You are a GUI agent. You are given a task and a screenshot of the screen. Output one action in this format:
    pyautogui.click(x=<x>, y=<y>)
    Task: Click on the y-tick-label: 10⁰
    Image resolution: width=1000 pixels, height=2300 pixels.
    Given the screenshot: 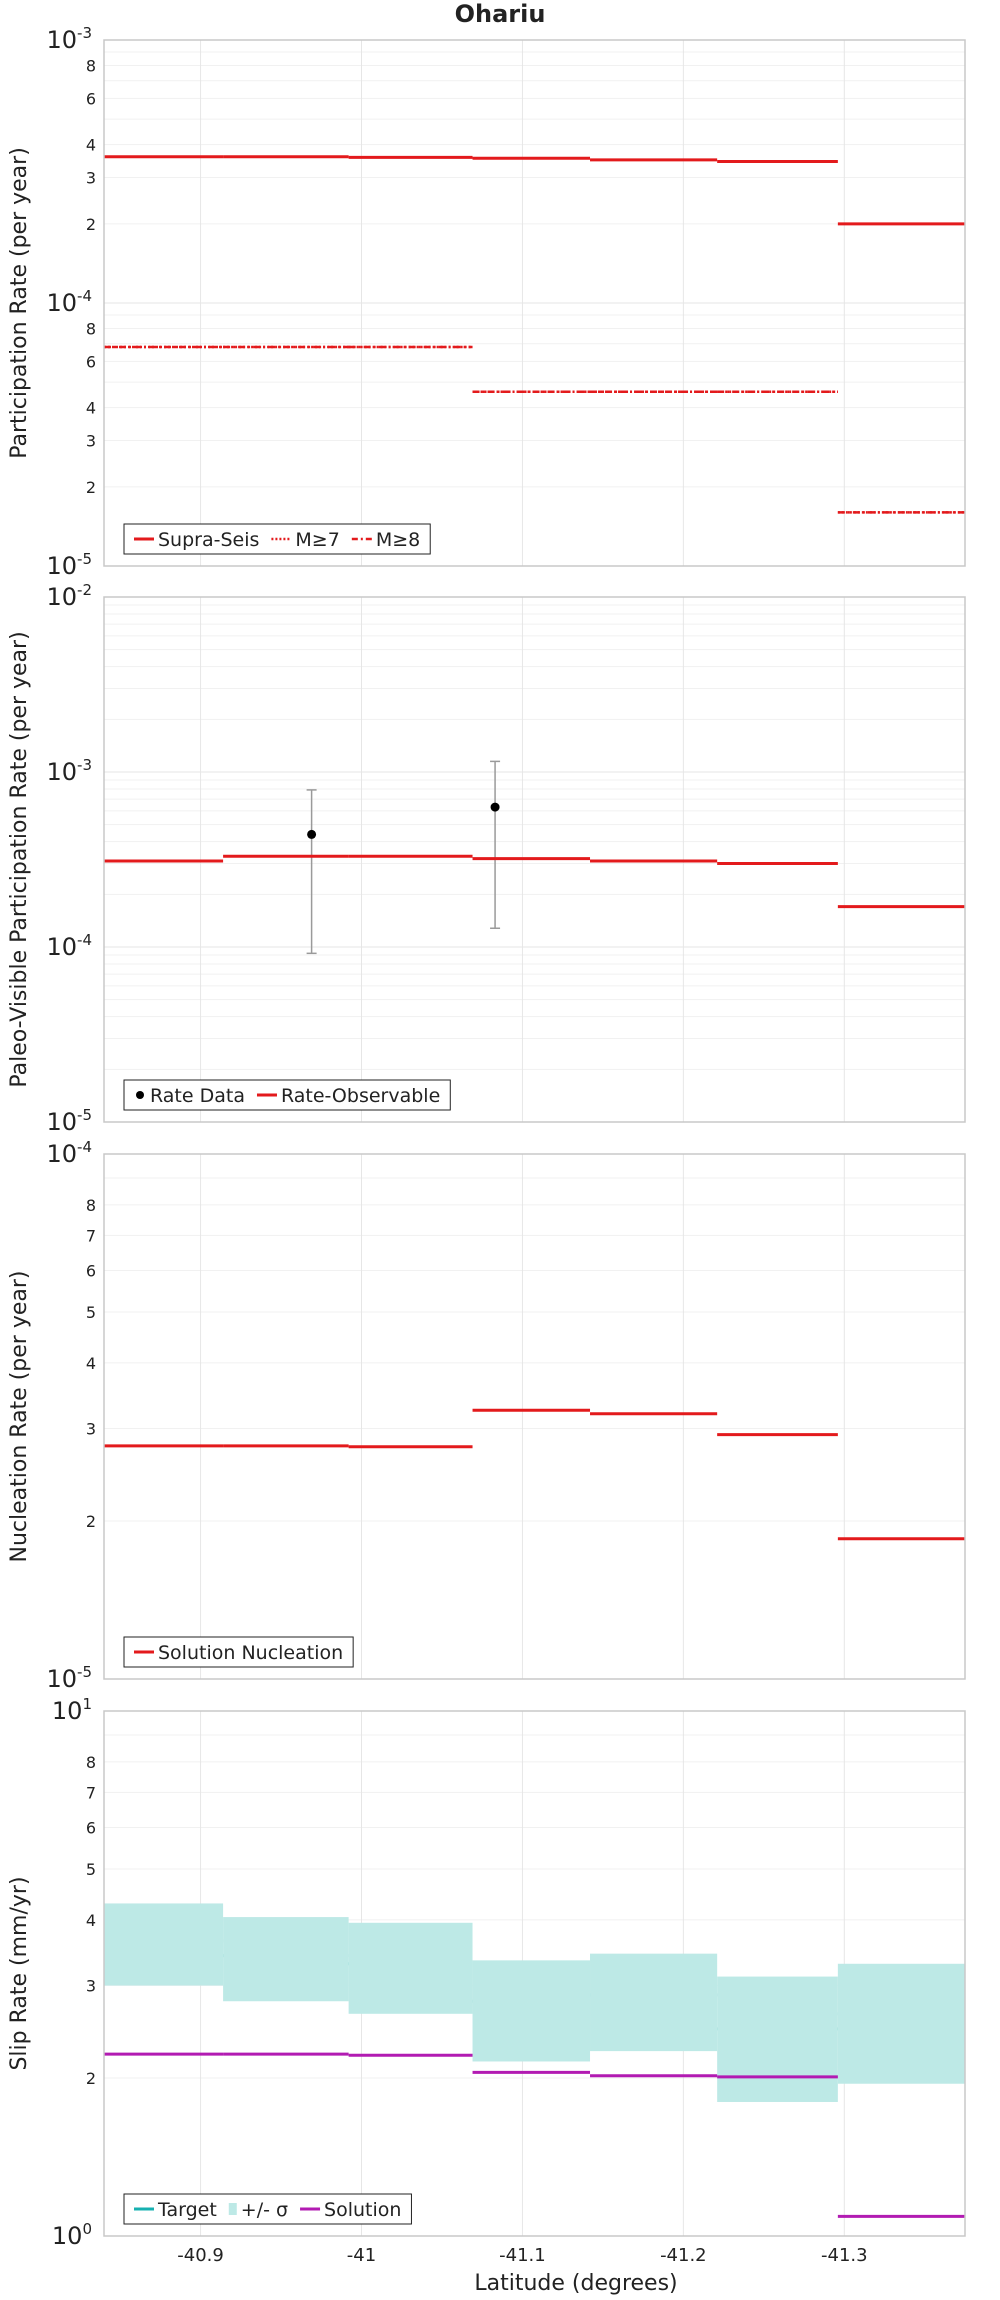 What is the action you would take?
    pyautogui.click(x=72, y=2235)
    